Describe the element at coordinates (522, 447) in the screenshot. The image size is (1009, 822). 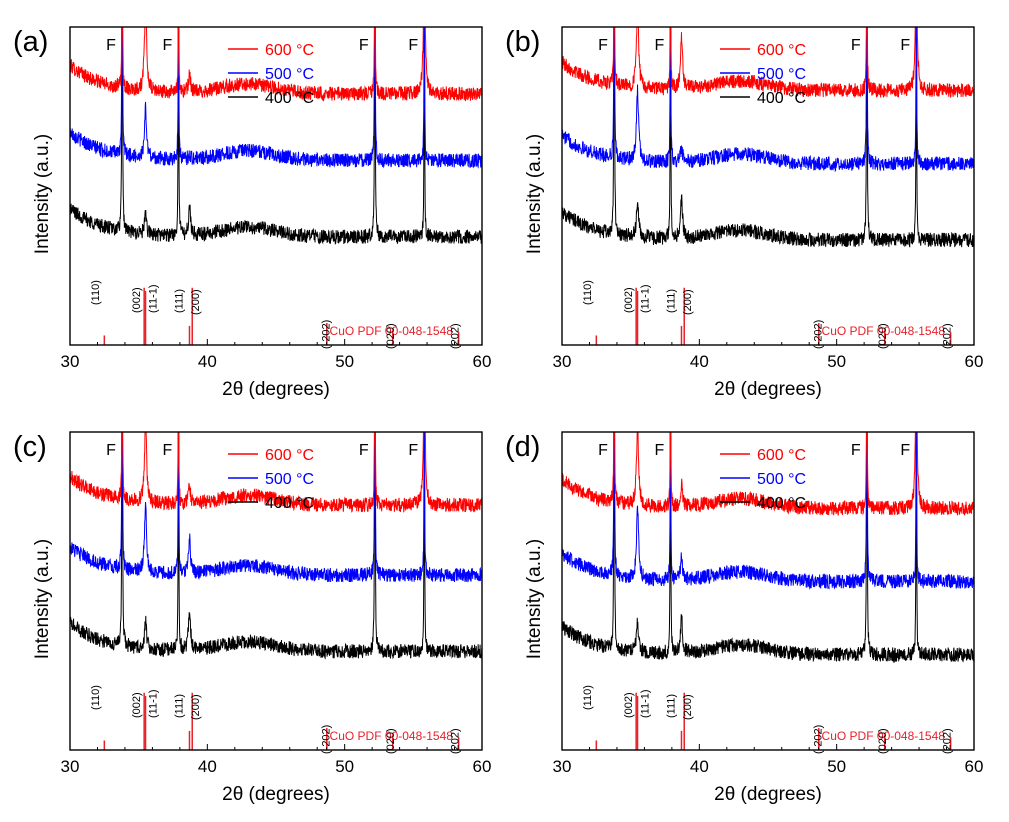
I see `panel-label: (d)` at that location.